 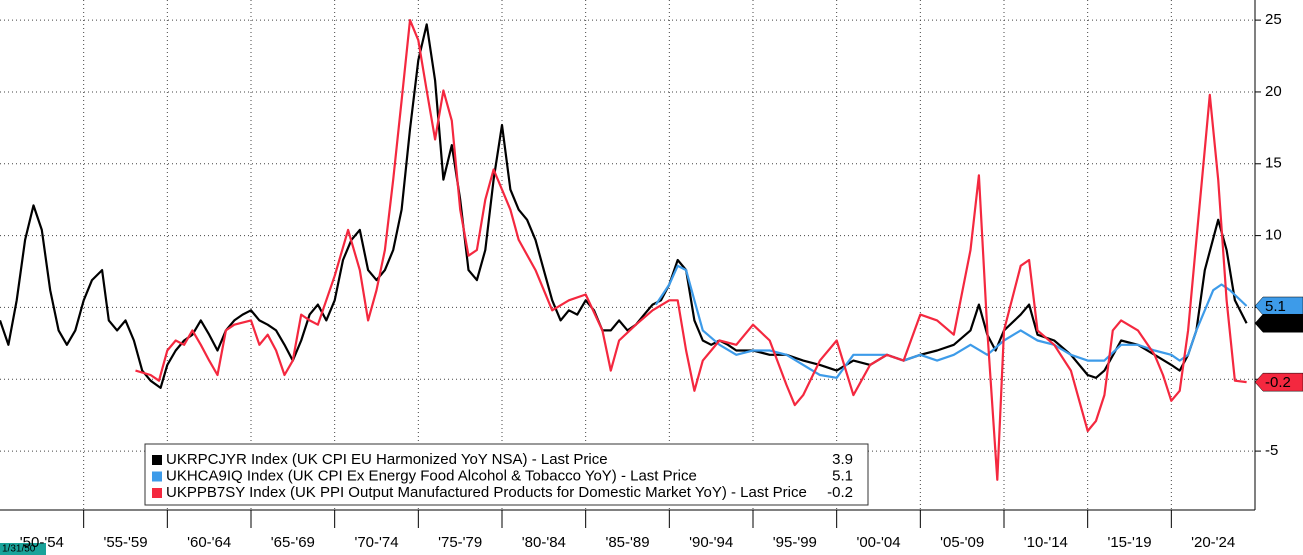 What do you see at coordinates (209, 542) in the screenshot?
I see `x-tick-label: '60-'64` at bounding box center [209, 542].